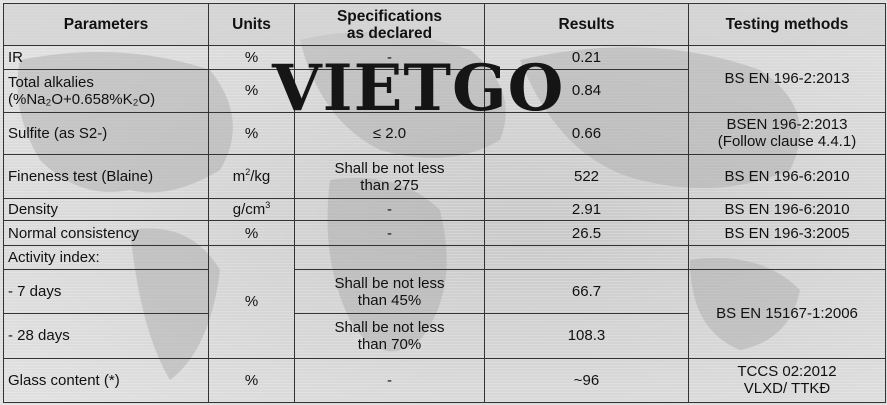 Image resolution: width=887 pixels, height=405 pixels. I want to click on method-bs-en-196-2: BS EN 196-2:2013, so click(787, 79).